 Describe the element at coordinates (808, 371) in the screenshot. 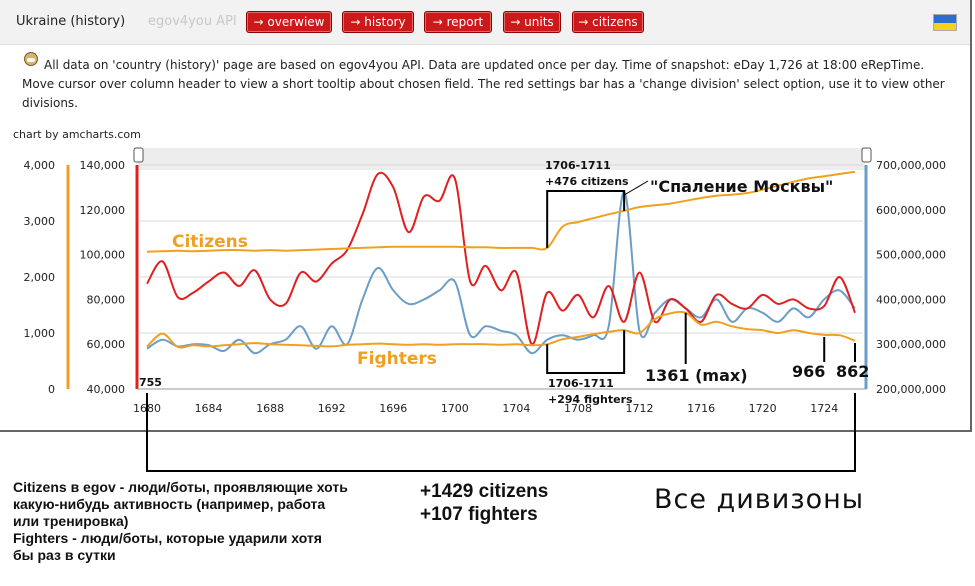

I see `value-966-label: 966` at that location.